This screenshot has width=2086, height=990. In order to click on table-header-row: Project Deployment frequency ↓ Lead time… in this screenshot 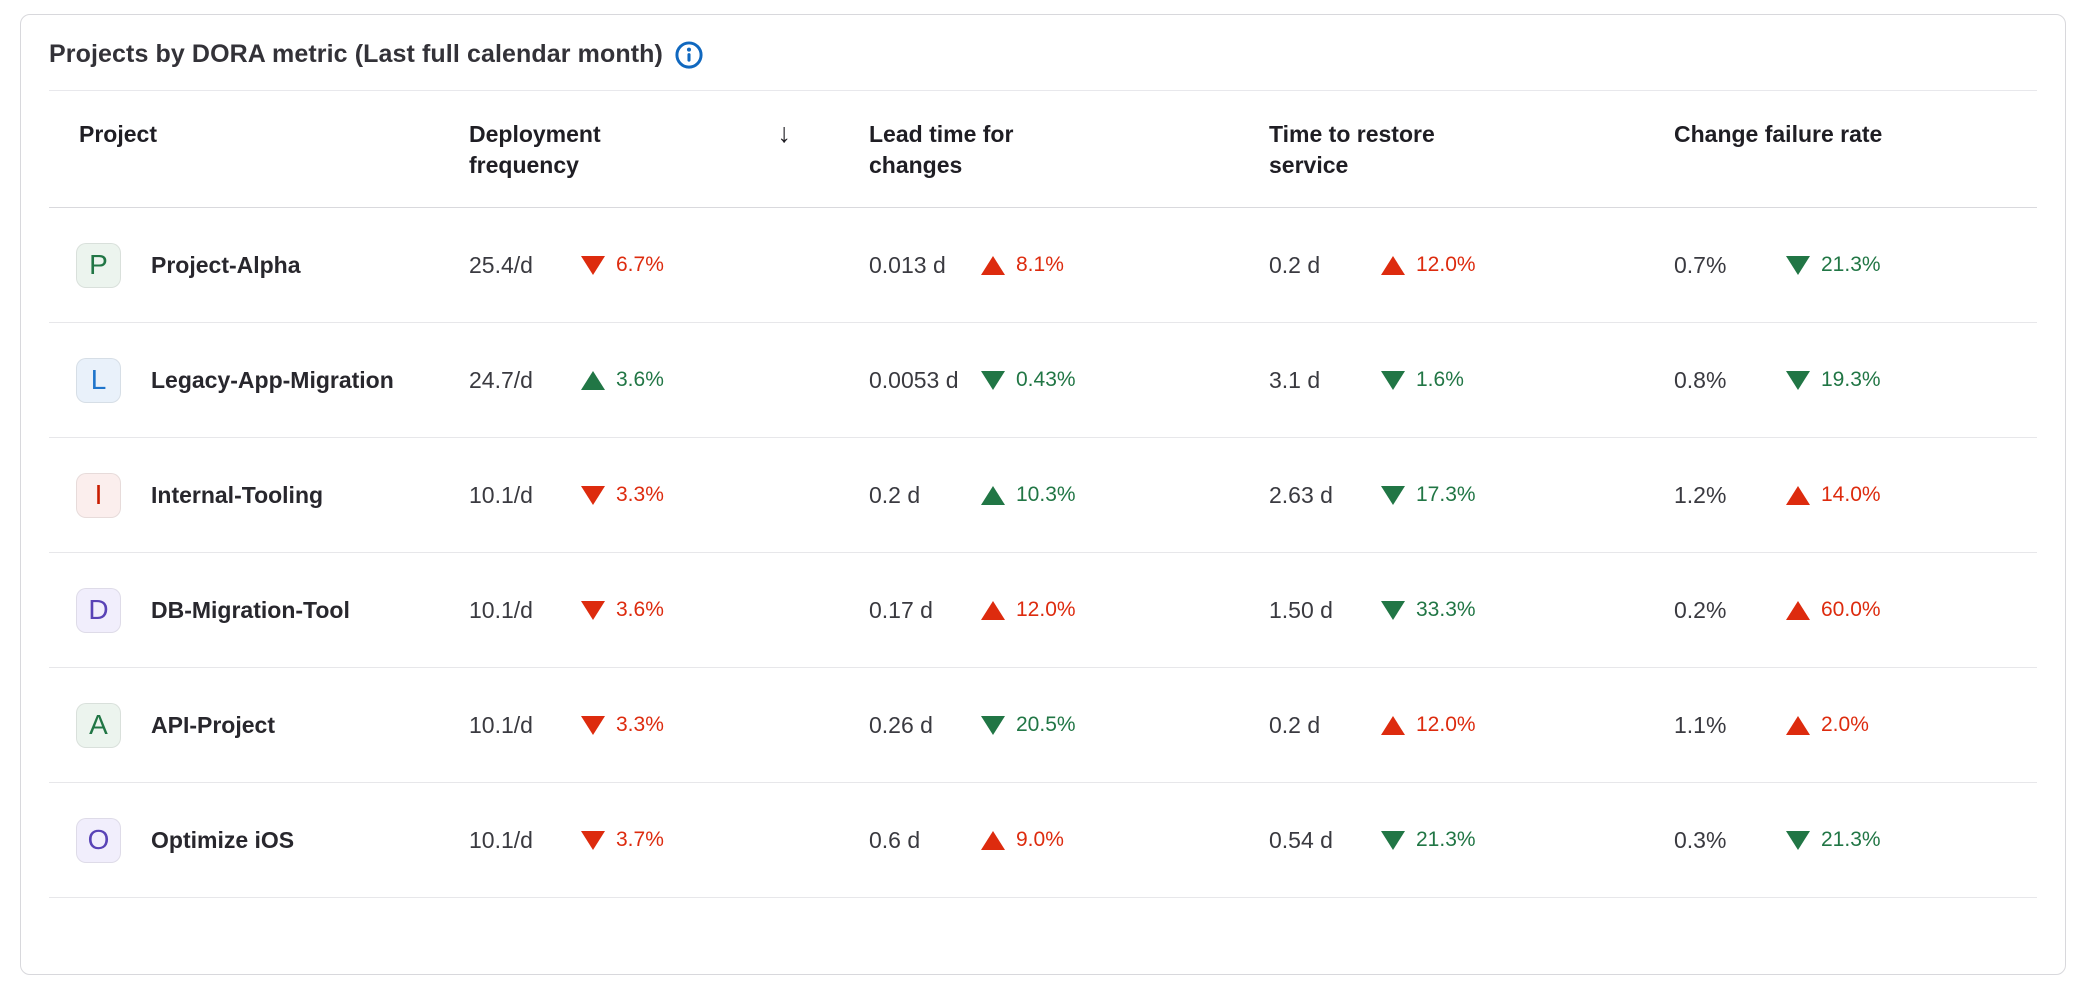, I will do `click(1043, 150)`.